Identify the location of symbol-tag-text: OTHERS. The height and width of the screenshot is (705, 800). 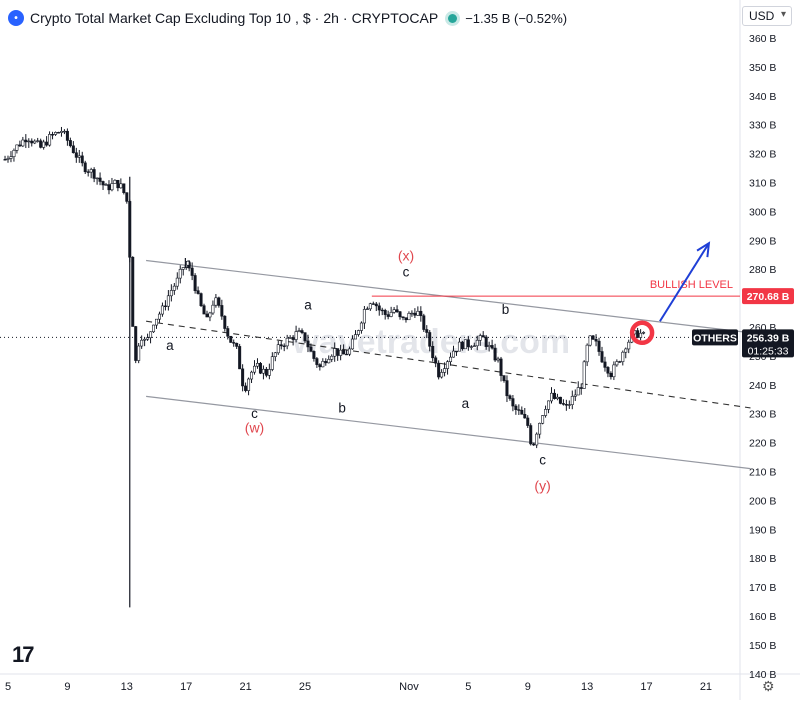
(715, 338).